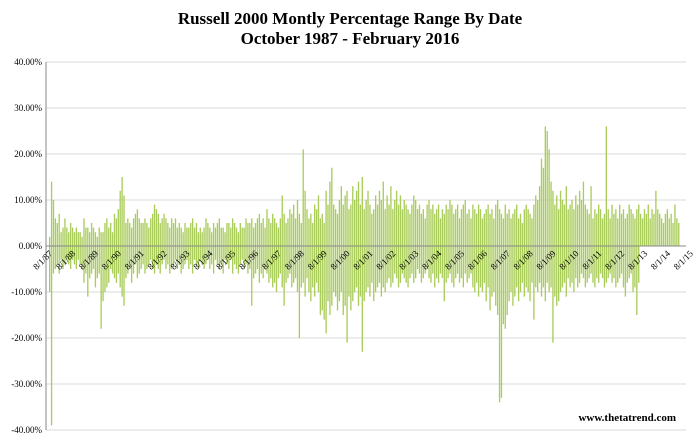  Describe the element at coordinates (26, 384) in the screenshot. I see `y-tick-label: -30.00%` at that location.